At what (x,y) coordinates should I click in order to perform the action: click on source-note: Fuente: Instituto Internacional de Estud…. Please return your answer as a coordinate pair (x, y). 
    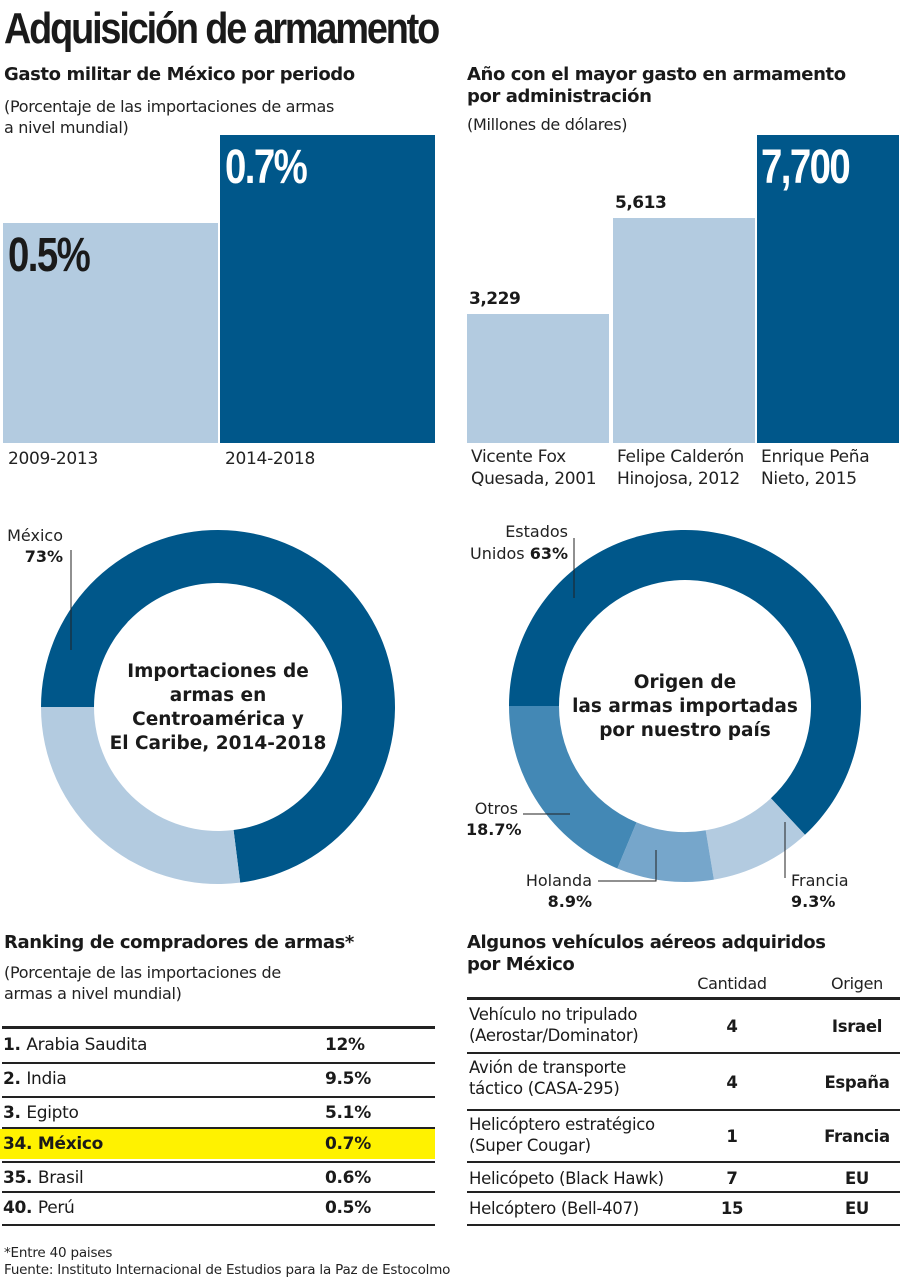
    Looking at the image, I should click on (227, 1270).